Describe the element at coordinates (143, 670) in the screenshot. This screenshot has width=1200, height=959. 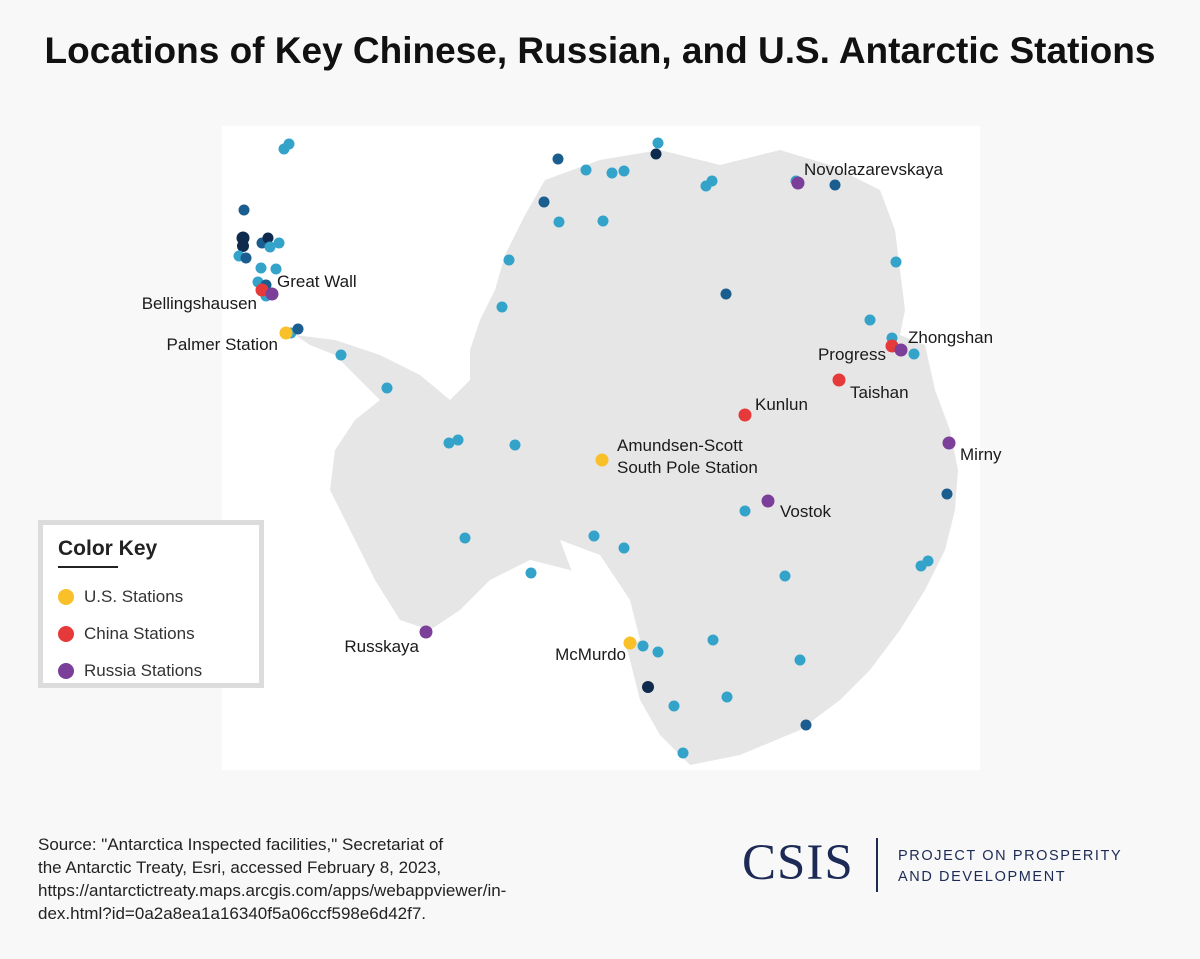
I see `legend-label-russia: Russia Stations` at that location.